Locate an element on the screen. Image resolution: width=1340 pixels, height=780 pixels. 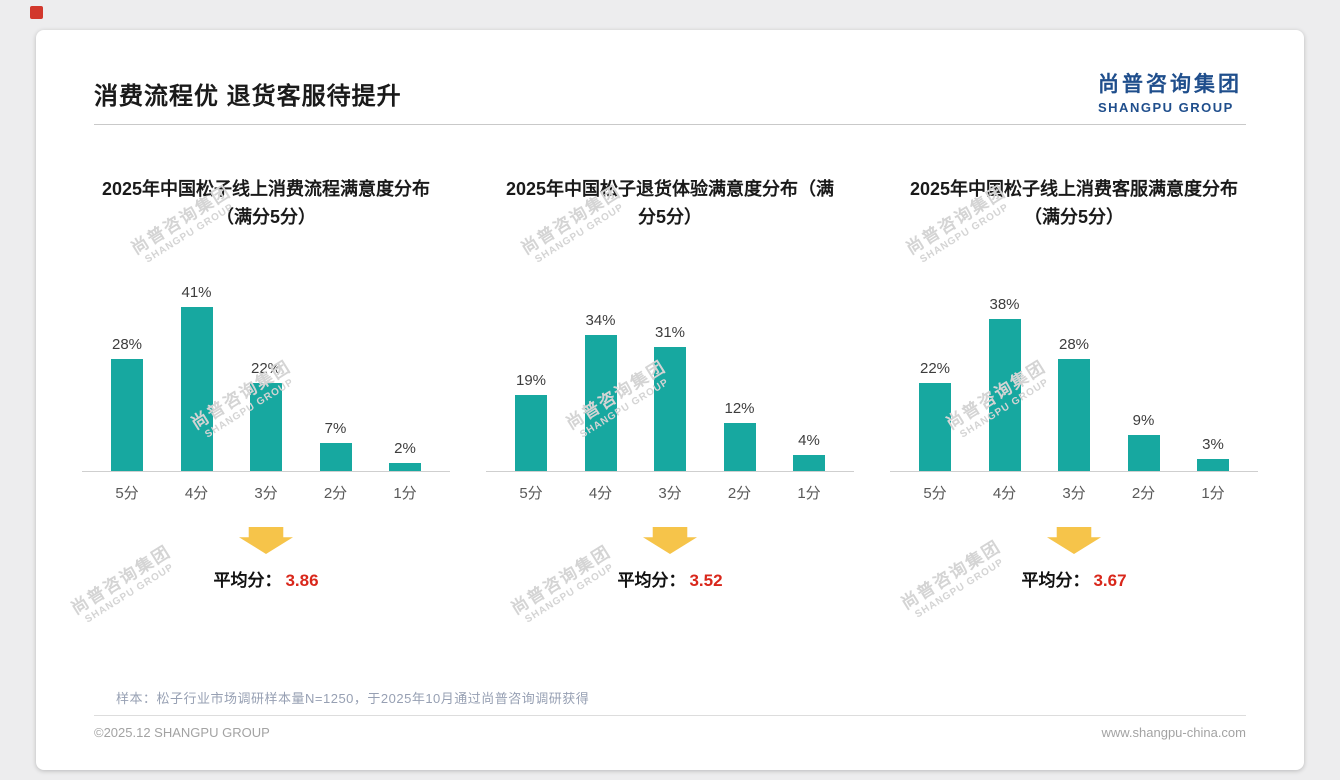
footer-divider is located at coordinates (670, 715).